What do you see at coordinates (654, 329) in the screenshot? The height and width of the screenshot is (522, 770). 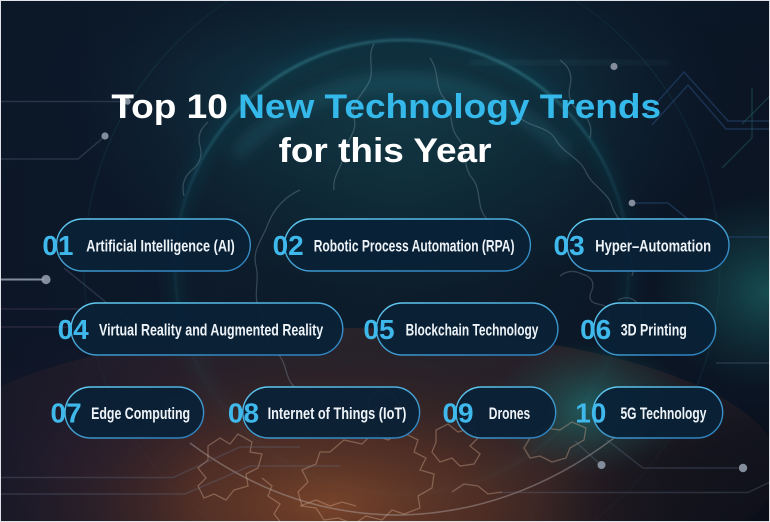 I see `svg-text: 3D Printing` at bounding box center [654, 329].